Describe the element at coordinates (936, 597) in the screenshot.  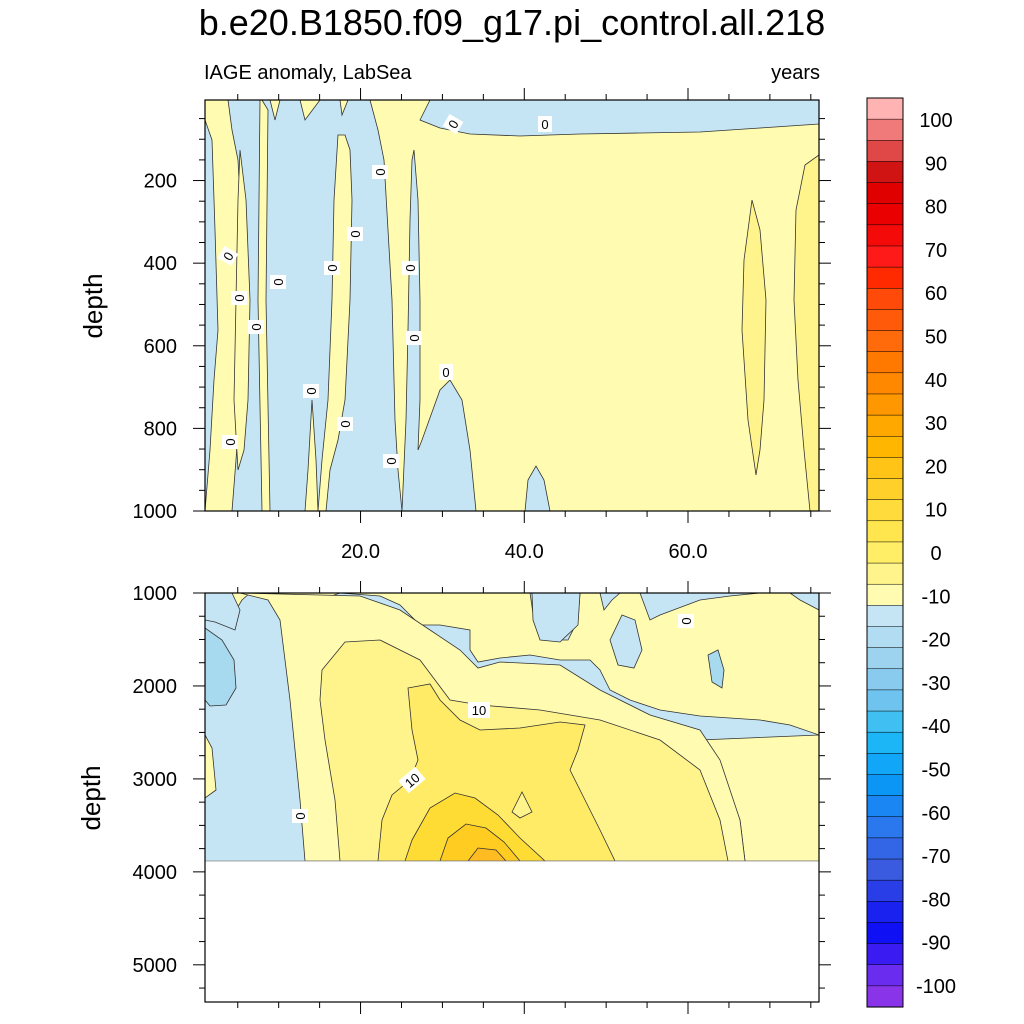
I see `colorbar-label: -10` at that location.